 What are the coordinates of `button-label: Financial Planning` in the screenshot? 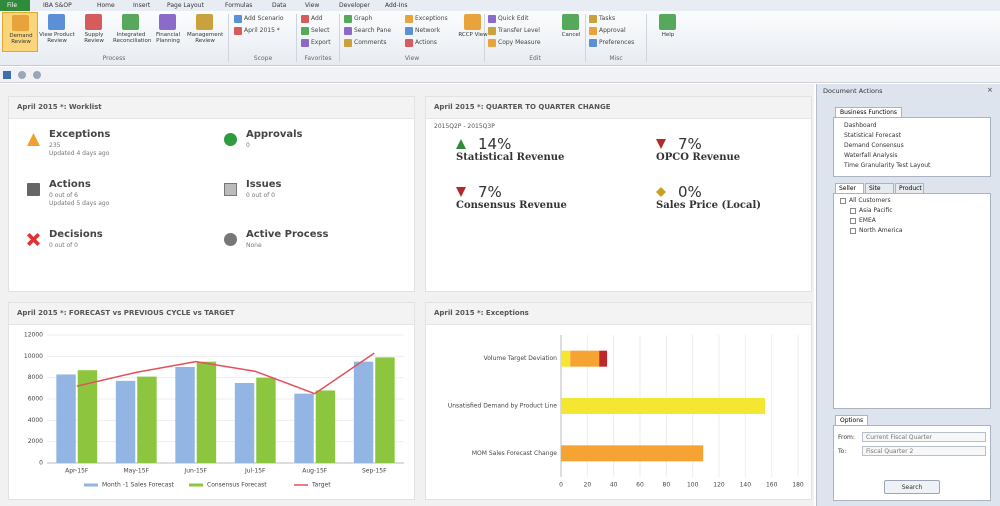 It's located at (168, 38).